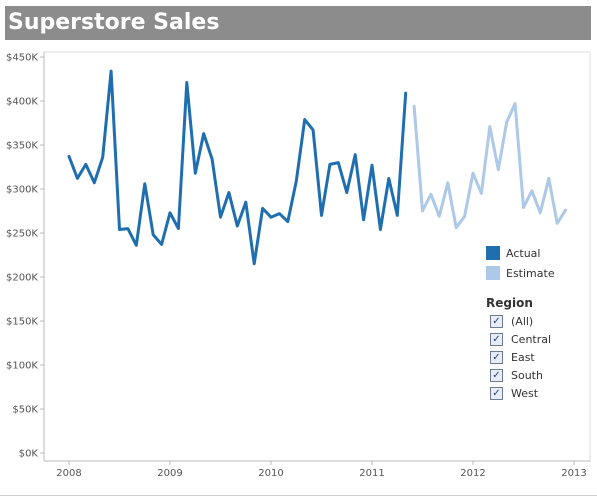 Image resolution: width=597 pixels, height=499 pixels. I want to click on region-option-east: ✓ East, so click(518, 357).